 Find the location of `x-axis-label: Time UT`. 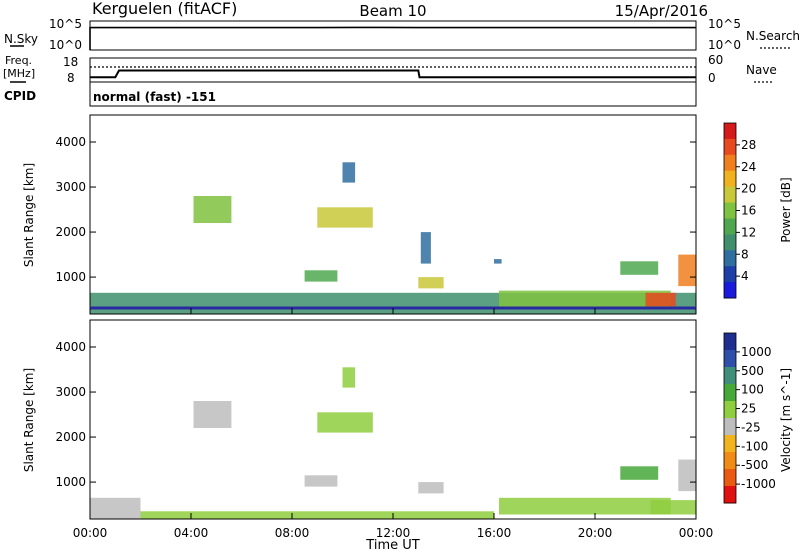

x-axis-label: Time UT is located at coordinates (392, 545).